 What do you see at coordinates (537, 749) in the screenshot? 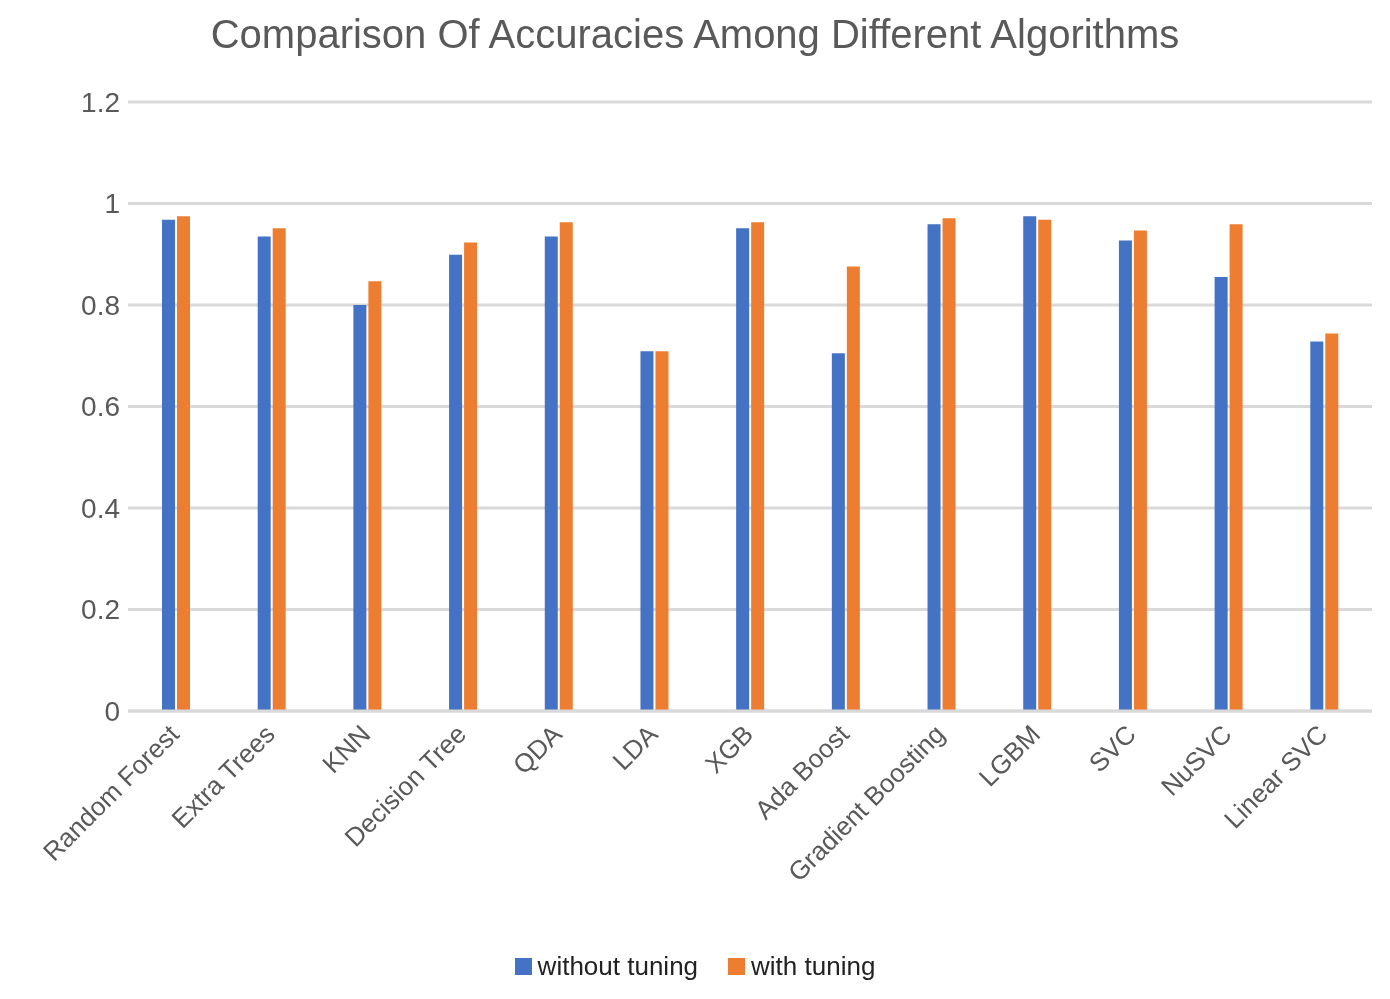
I see `x-tick-label: QDA` at bounding box center [537, 749].